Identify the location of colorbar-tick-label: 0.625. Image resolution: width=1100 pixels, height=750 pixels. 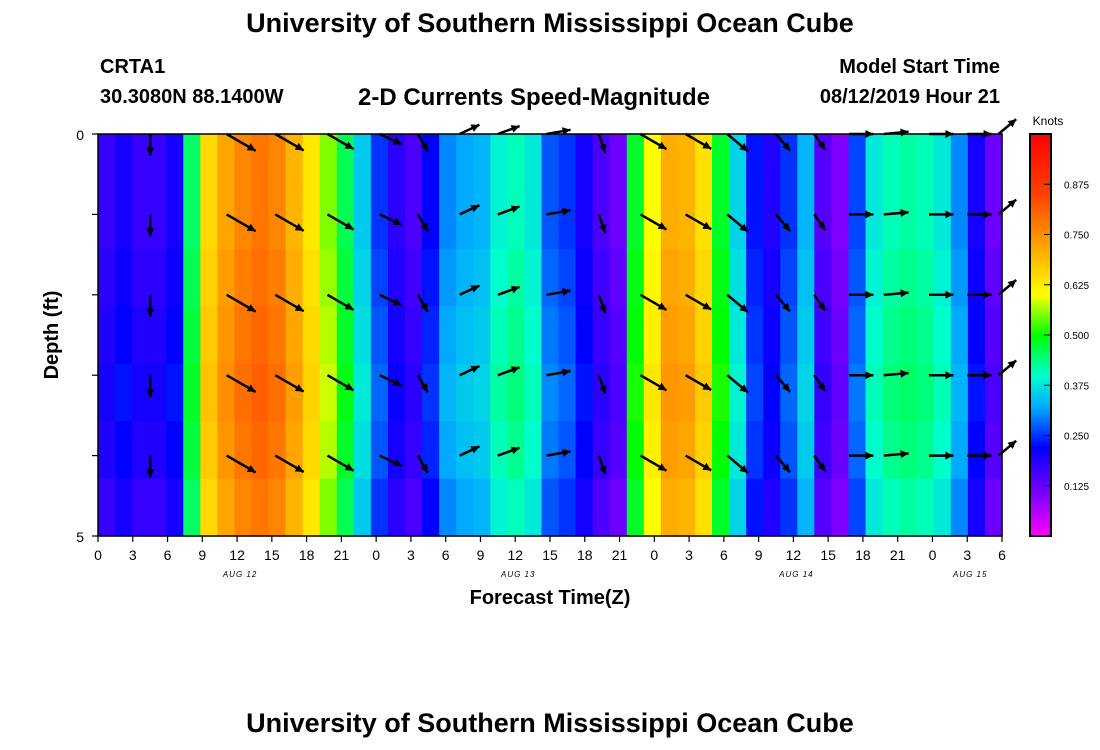
(1076, 286).